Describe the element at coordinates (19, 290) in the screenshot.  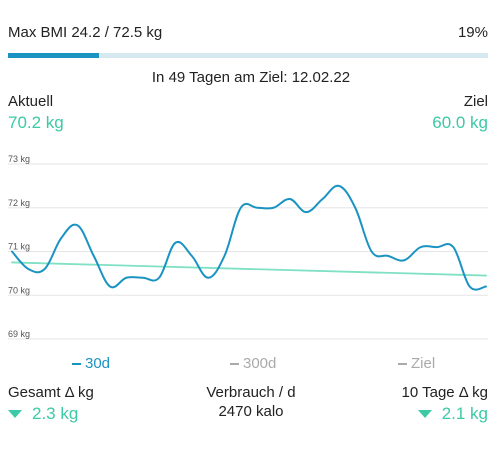
I see `y-tick-label: 70 kg` at that location.